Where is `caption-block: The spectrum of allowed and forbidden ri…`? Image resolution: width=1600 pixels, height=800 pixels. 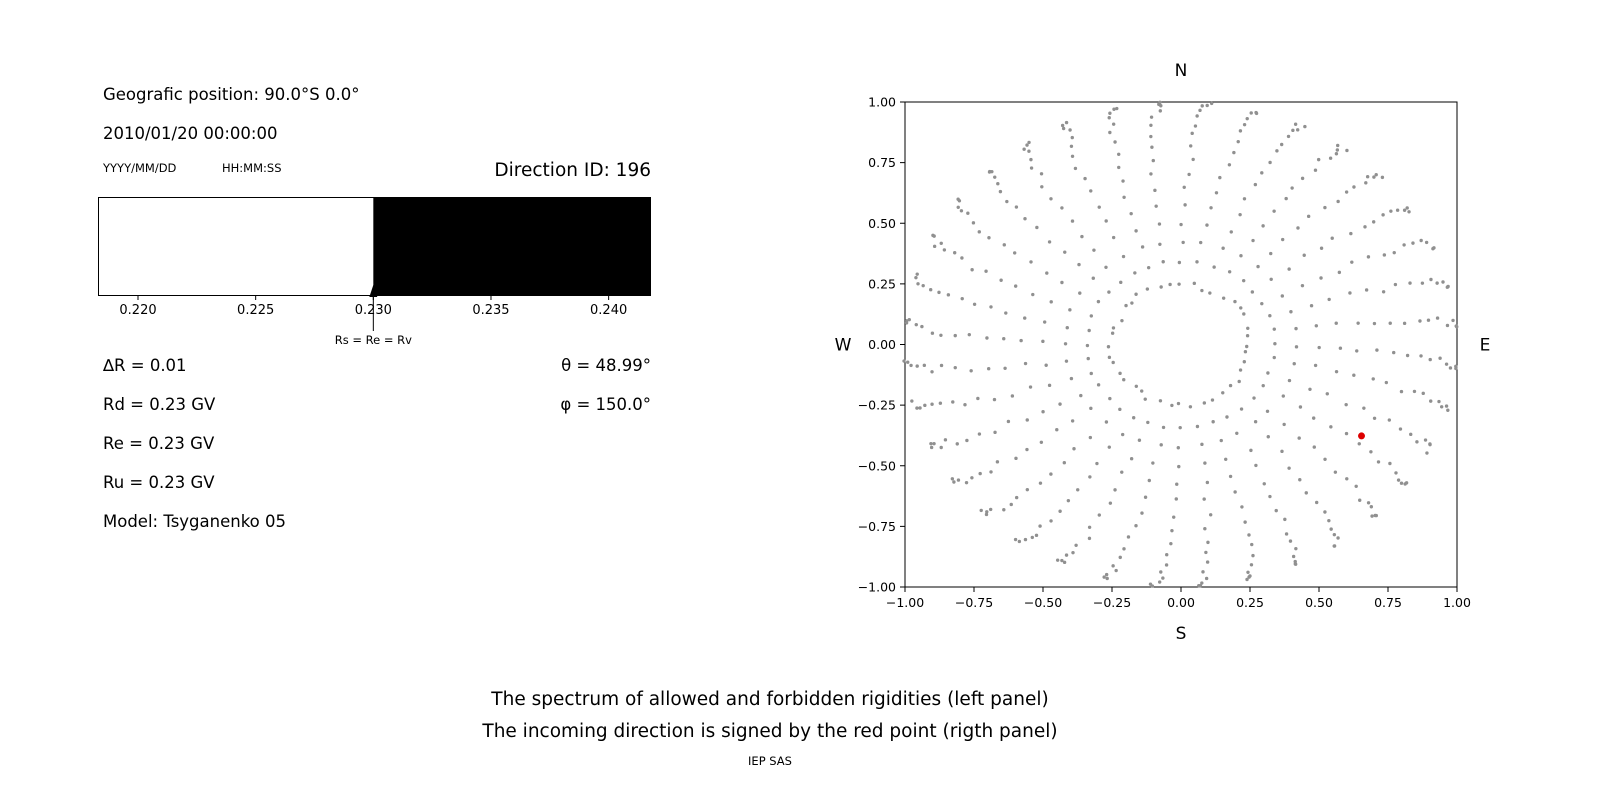
caption-block: The spectrum of allowed and forbidden ri… is located at coordinates (770, 726).